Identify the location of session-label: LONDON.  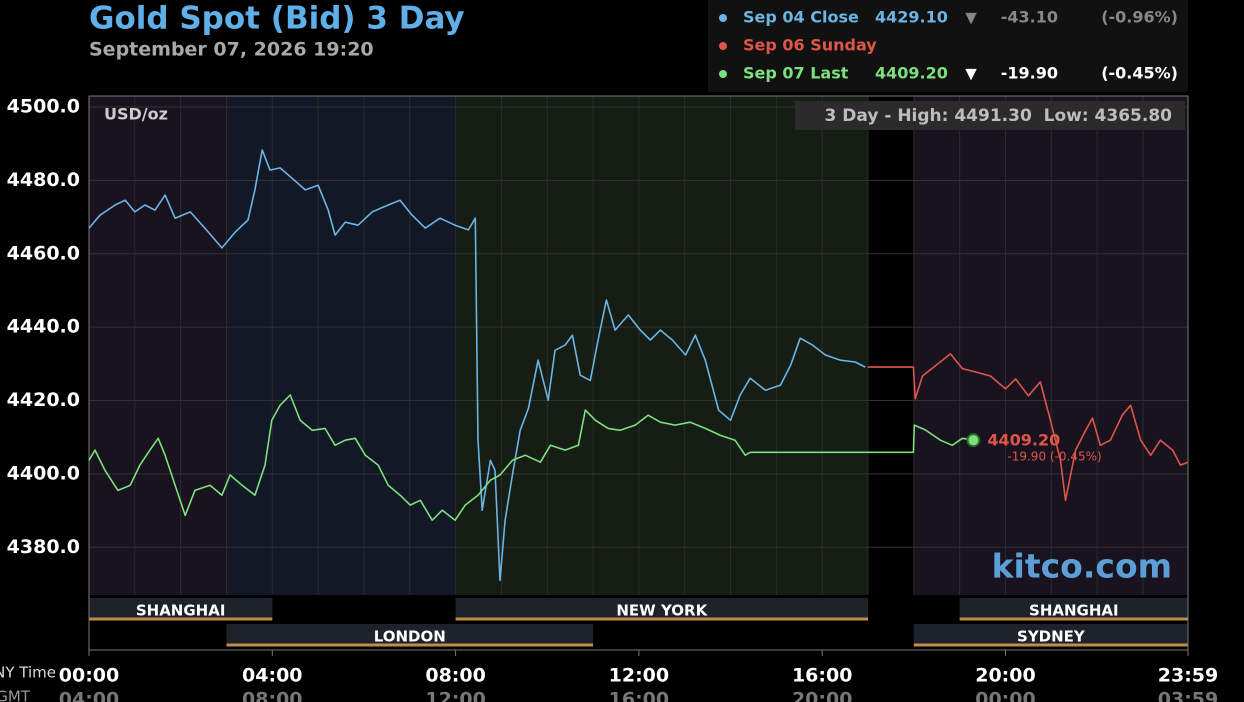
(410, 637).